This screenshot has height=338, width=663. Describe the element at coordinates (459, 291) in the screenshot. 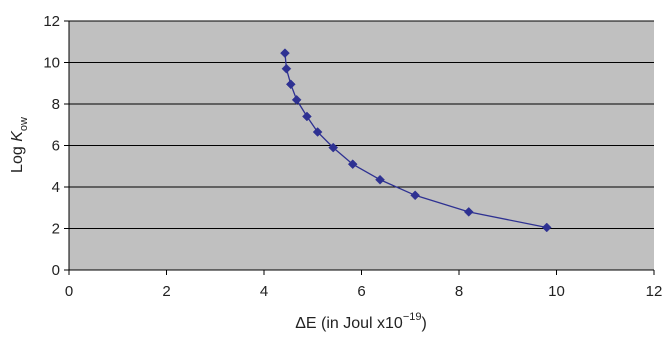

I see `x-tick-label: 8` at that location.